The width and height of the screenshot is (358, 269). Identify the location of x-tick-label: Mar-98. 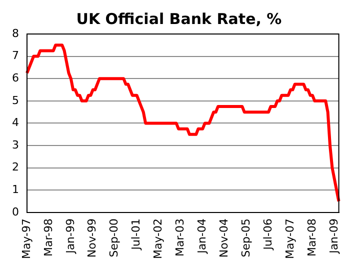
(48, 237).